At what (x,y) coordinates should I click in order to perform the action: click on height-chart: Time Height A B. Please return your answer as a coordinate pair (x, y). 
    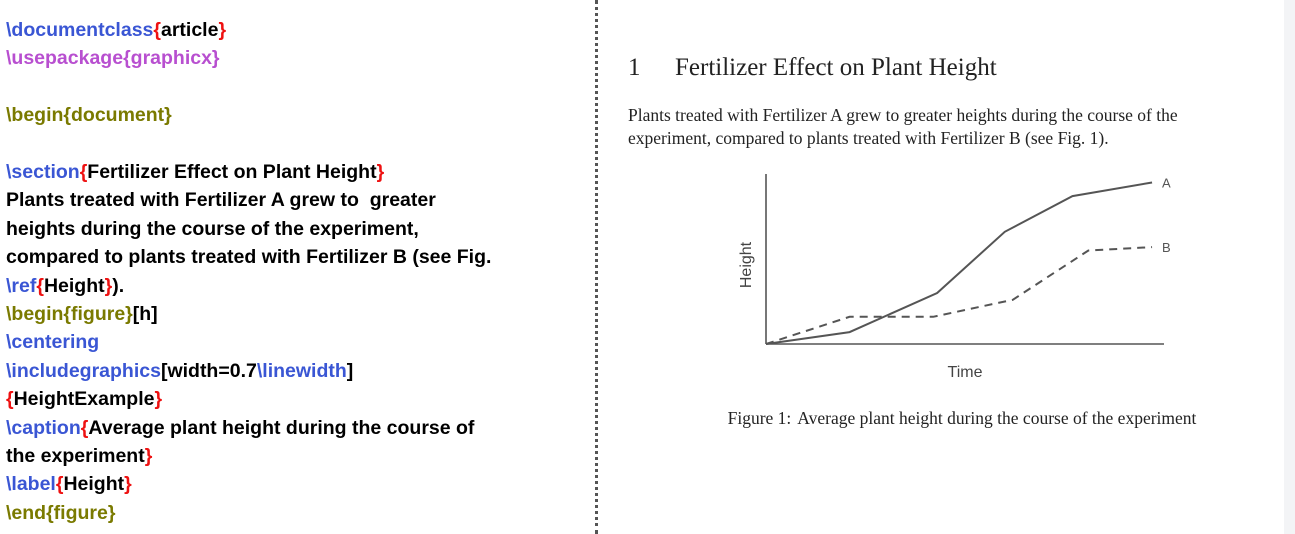
    Looking at the image, I should click on (954, 277).